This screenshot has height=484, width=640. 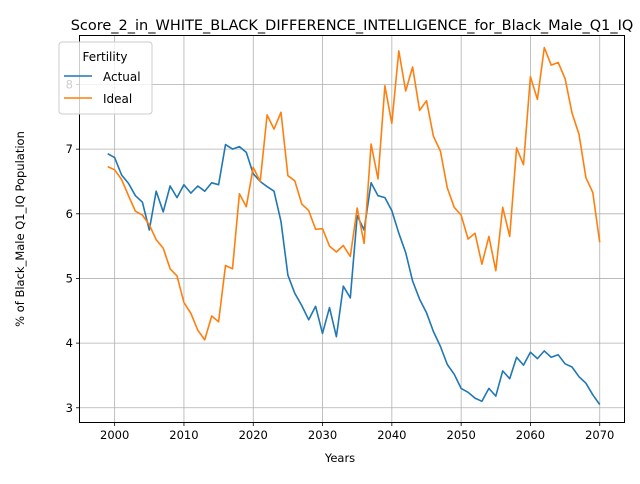 What do you see at coordinates (69, 343) in the screenshot?
I see `y-tick-label: 4` at bounding box center [69, 343].